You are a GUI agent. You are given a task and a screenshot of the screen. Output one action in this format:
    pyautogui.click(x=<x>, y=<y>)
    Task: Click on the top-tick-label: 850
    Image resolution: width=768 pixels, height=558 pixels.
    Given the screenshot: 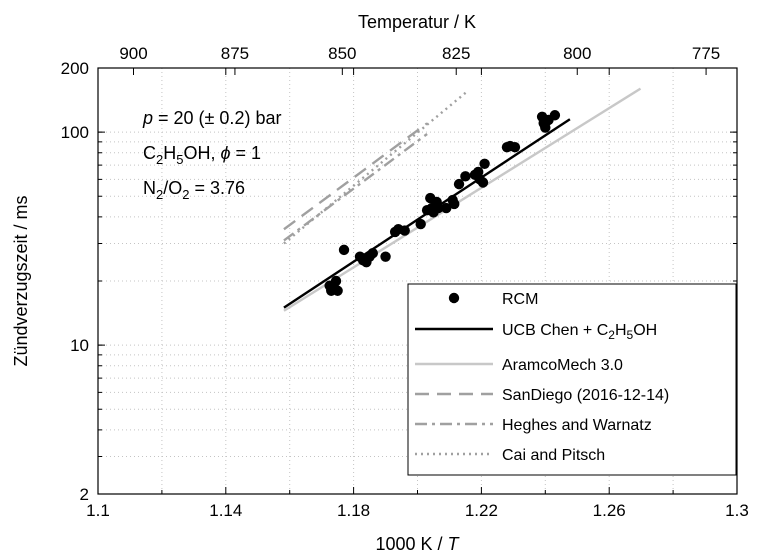 What is the action you would take?
    pyautogui.click(x=342, y=53)
    